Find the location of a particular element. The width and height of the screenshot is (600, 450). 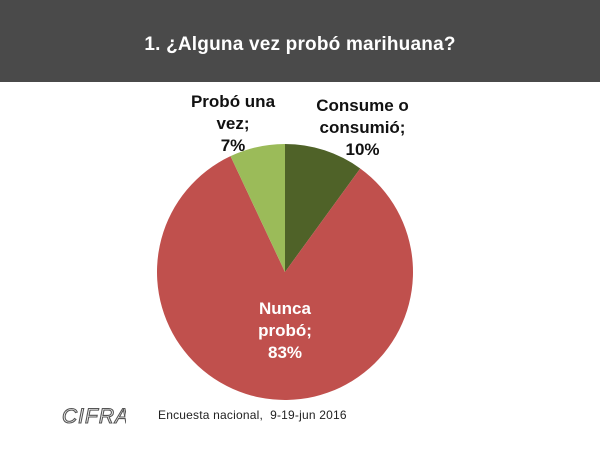

cifra-logo-text: CIFRA is located at coordinates (94, 416).